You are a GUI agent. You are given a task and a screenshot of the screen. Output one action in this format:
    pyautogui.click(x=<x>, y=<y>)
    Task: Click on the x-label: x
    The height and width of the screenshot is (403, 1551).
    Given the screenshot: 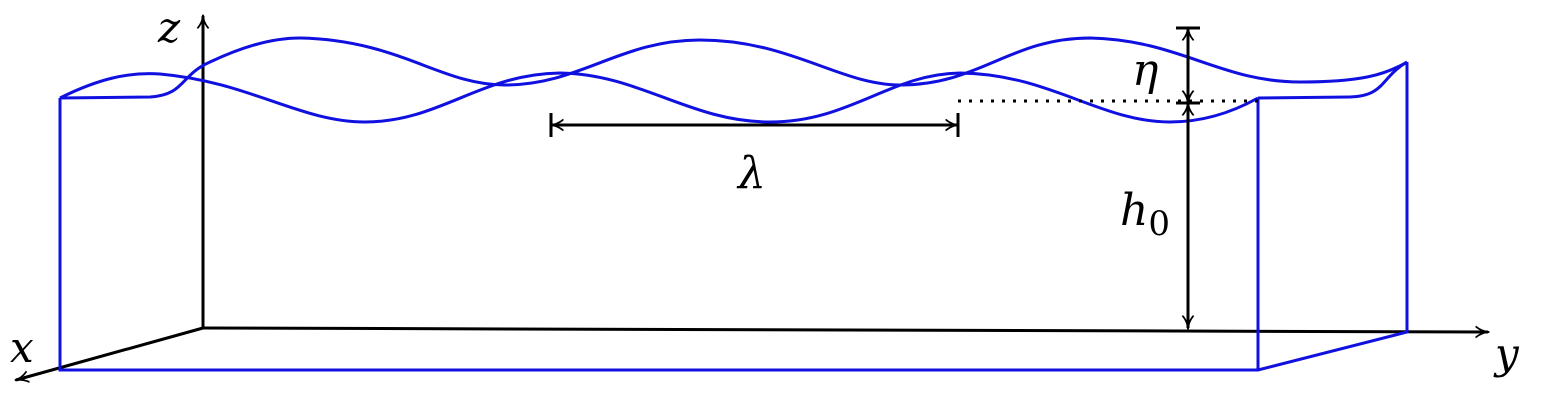 What is the action you would take?
    pyautogui.click(x=22, y=347)
    